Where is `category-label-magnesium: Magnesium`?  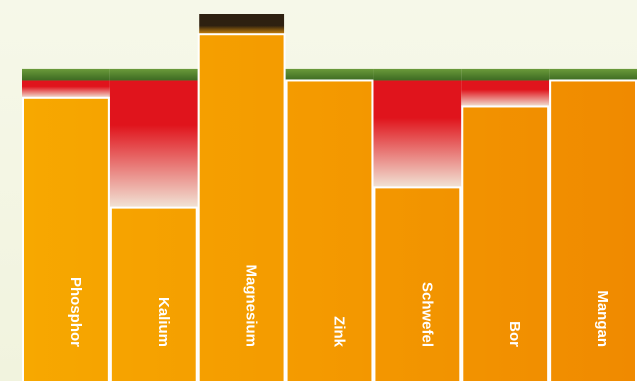 category-label-magnesium: Magnesium is located at coordinates (251, 305).